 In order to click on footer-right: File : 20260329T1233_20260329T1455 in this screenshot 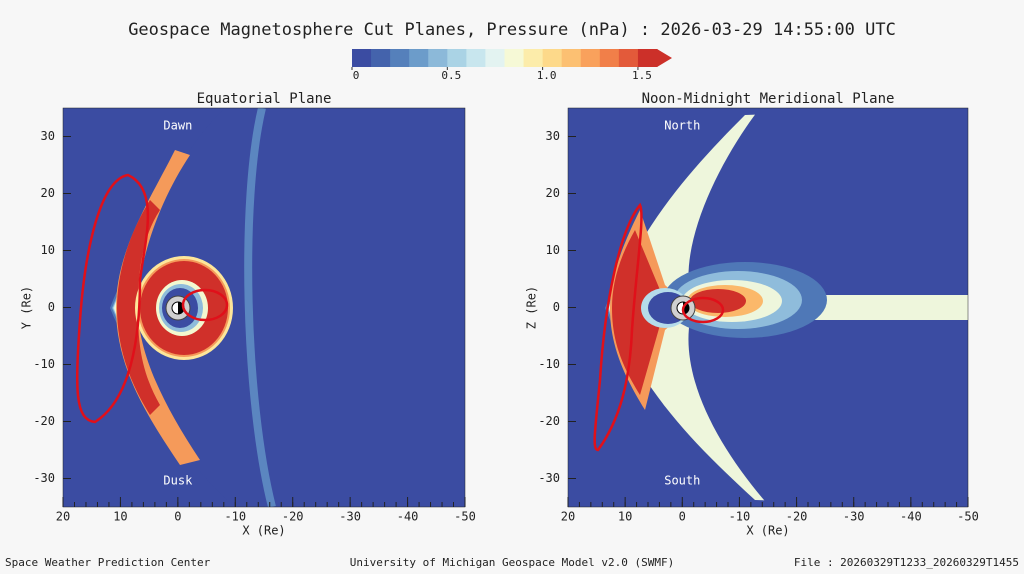, I will do `click(906, 562)`.